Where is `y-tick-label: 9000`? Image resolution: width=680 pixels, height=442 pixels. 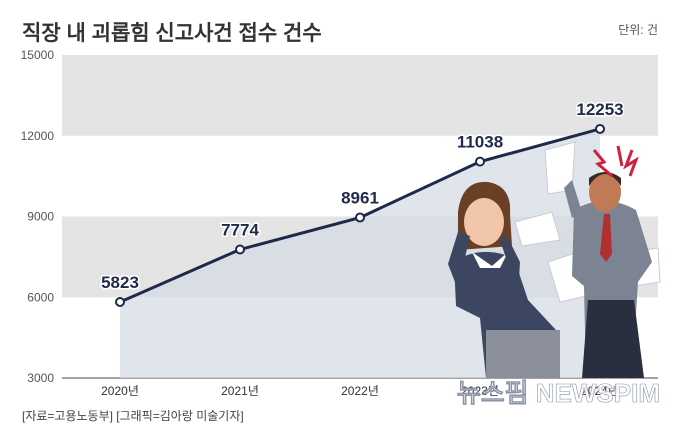 y-tick-label: 9000 is located at coordinates (40, 217).